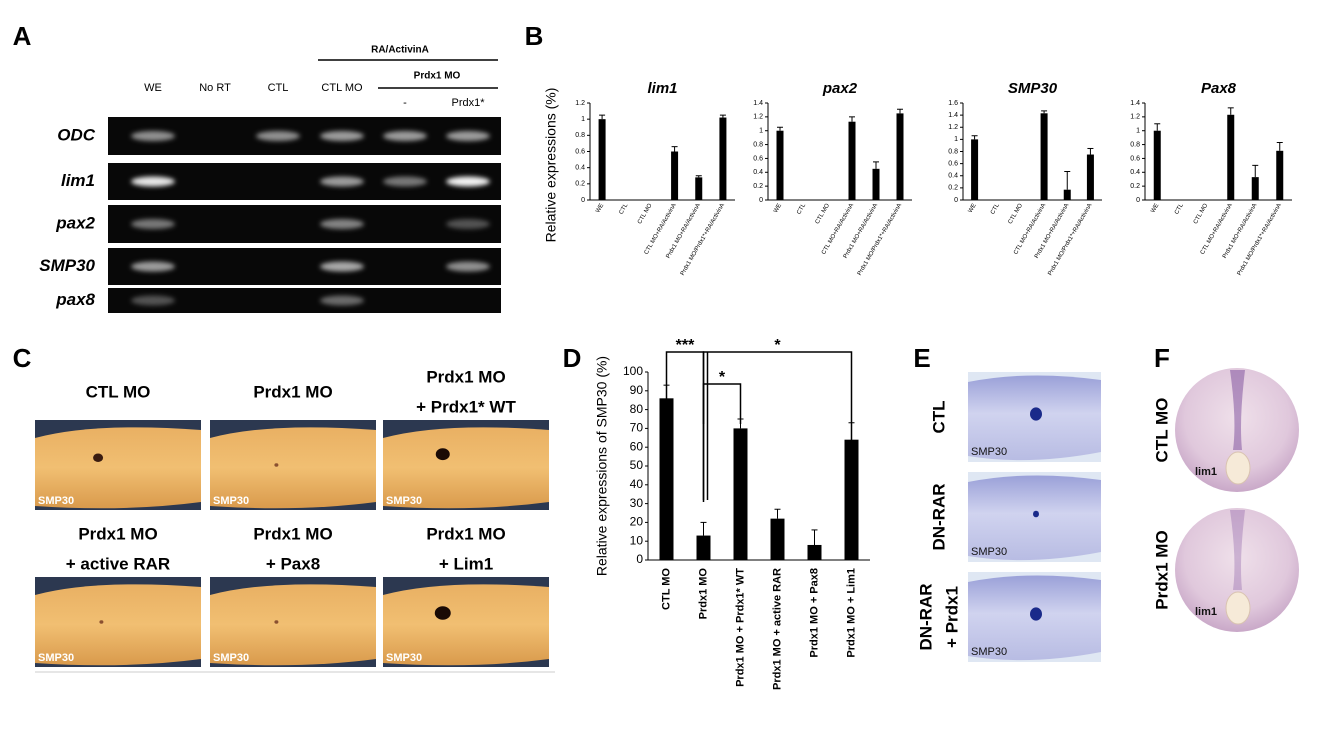 This screenshot has height=737, width=1321. What do you see at coordinates (953, 103) in the screenshot?
I see `y-tick-label: 1.6` at bounding box center [953, 103].